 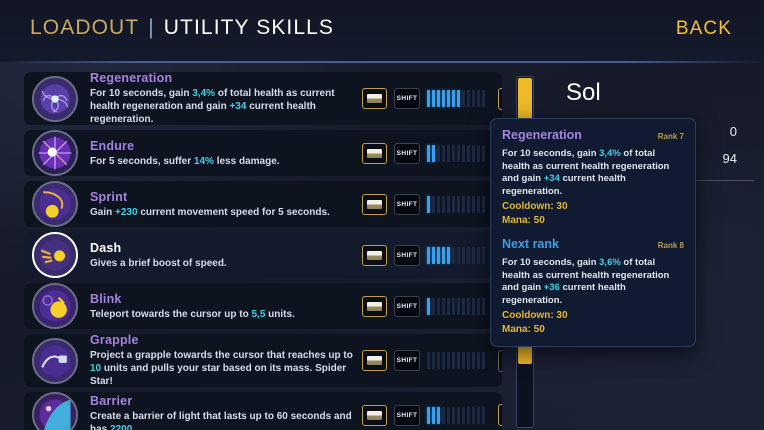 I want to click on desc-text: units., so click(x=280, y=314).